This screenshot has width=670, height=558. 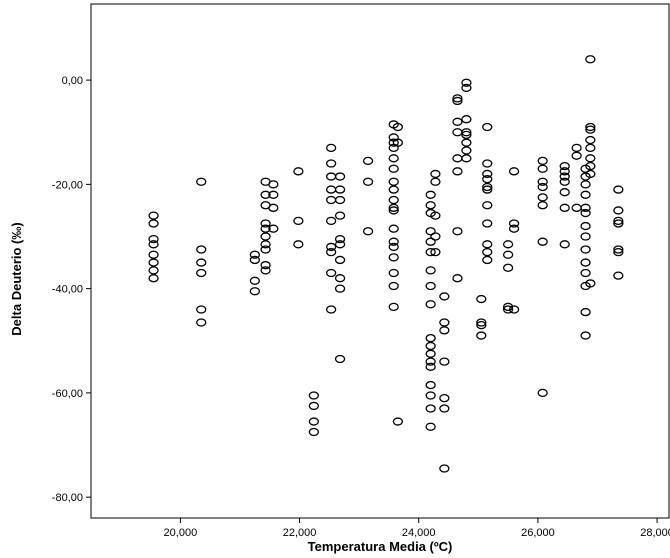 I want to click on y-tick-label: -60,00, so click(x=67, y=394).